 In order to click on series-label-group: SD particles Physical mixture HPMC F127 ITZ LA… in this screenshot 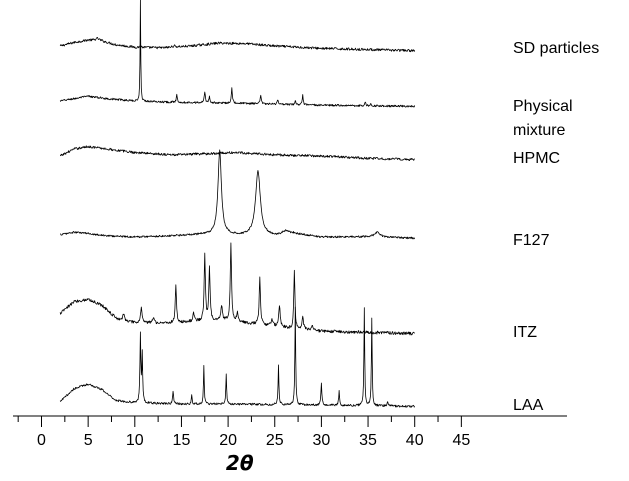, I will do `click(556, 227)`.